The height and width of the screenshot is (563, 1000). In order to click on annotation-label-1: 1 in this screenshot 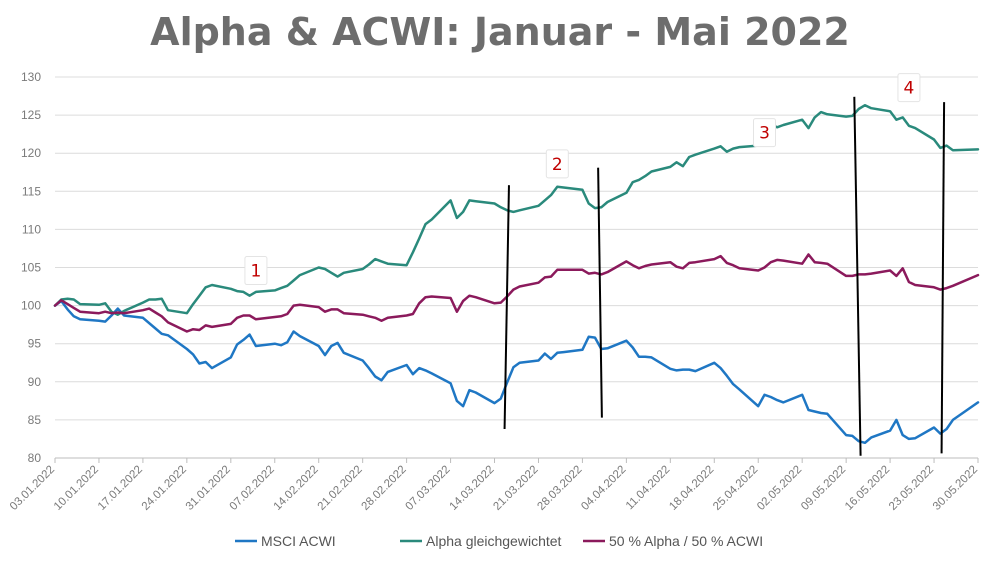, I will do `click(256, 272)`.